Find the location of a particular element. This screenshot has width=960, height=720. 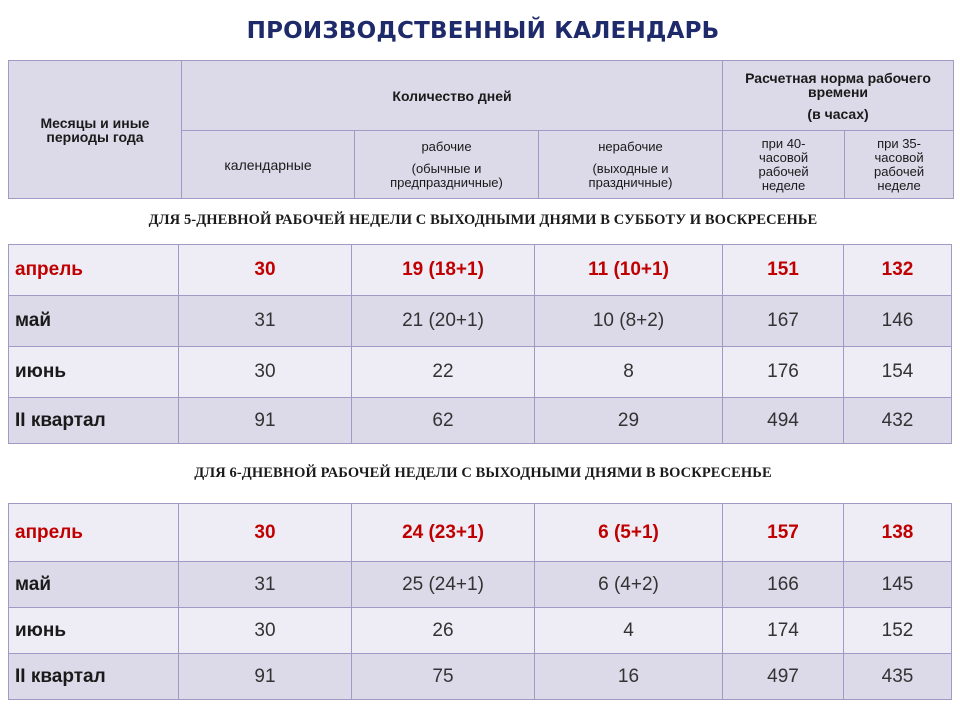

cell-h35: 154 is located at coordinates (897, 372).